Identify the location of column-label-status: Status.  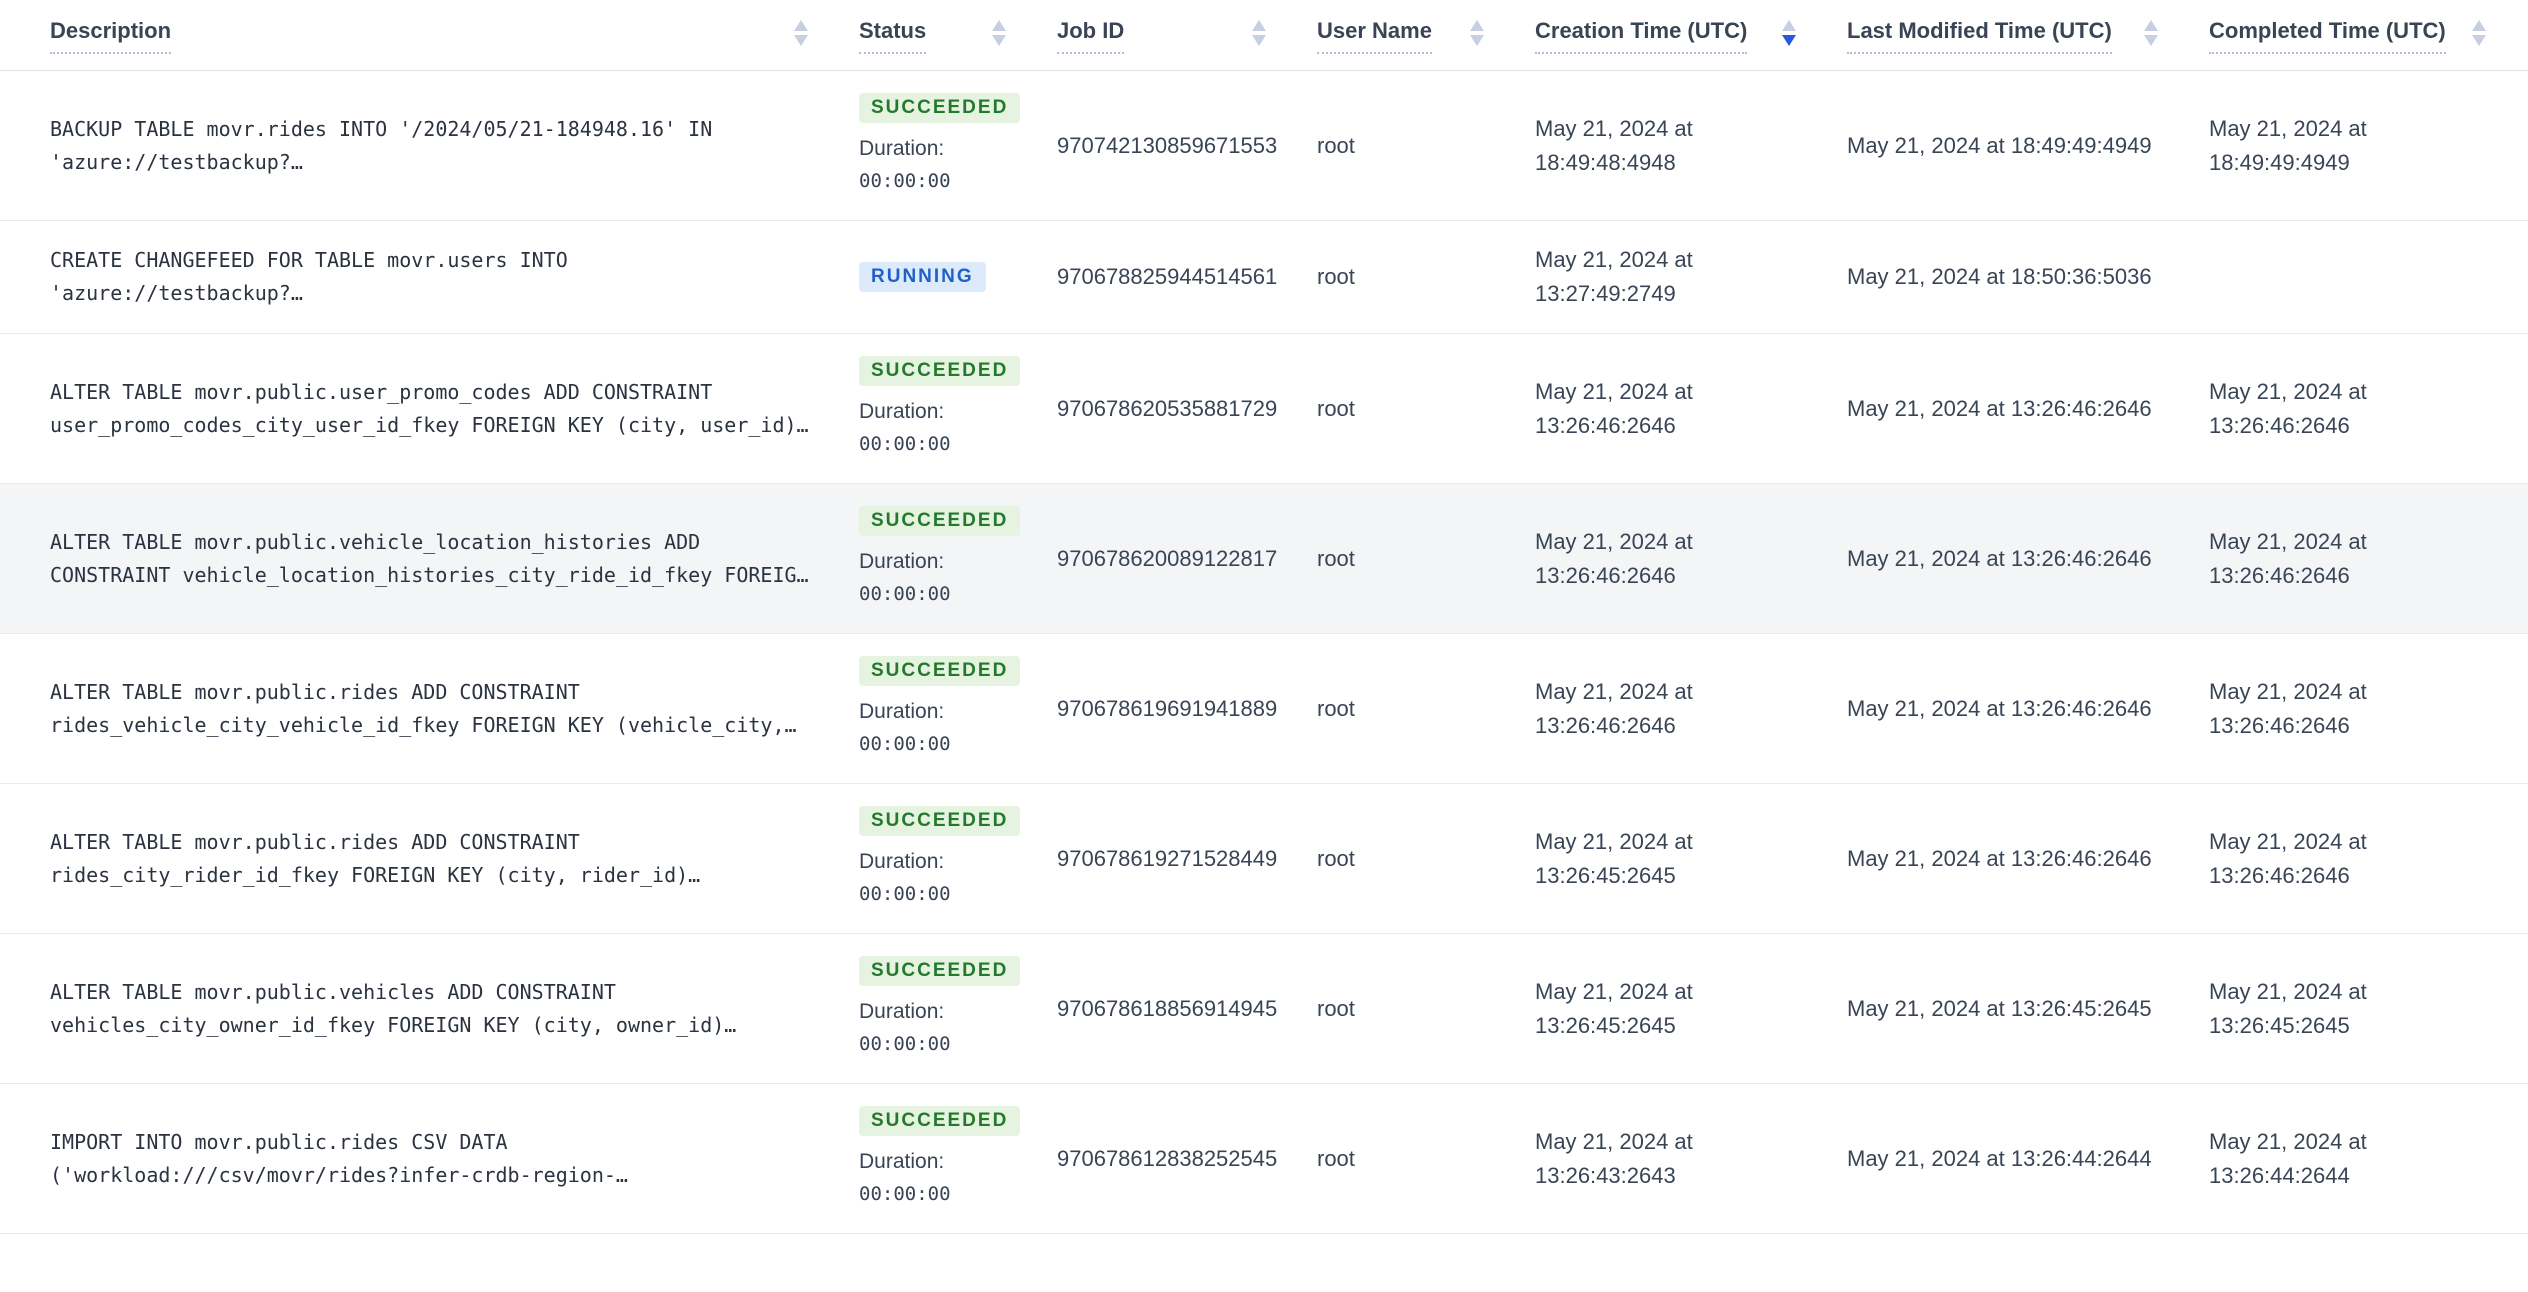
(893, 36).